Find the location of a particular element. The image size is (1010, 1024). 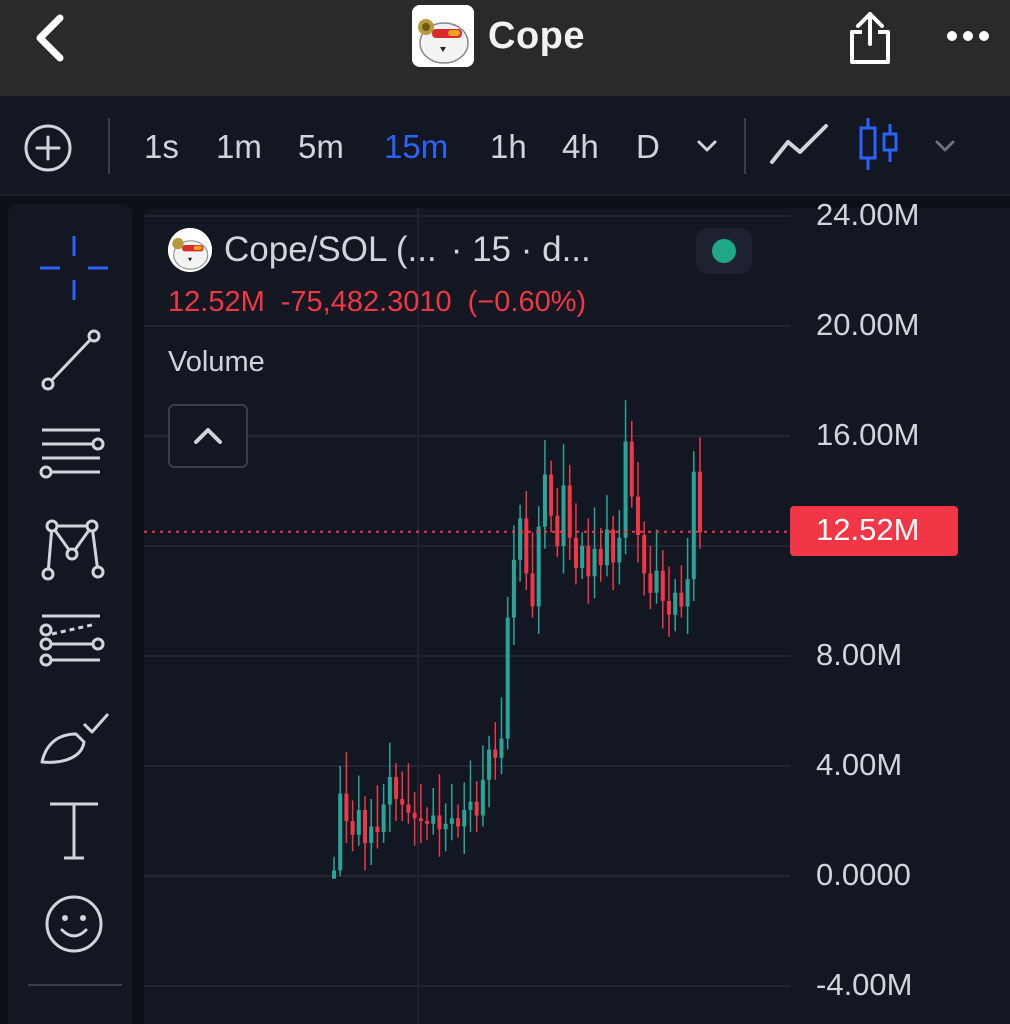

candlestick-chart-button is located at coordinates (879, 144).